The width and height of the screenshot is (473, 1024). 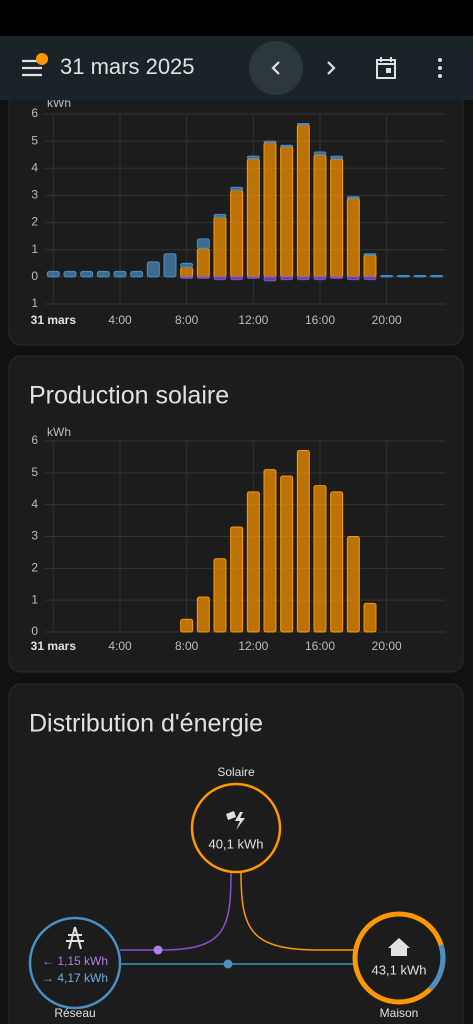 I want to click on calendar-button, so click(x=386, y=68).